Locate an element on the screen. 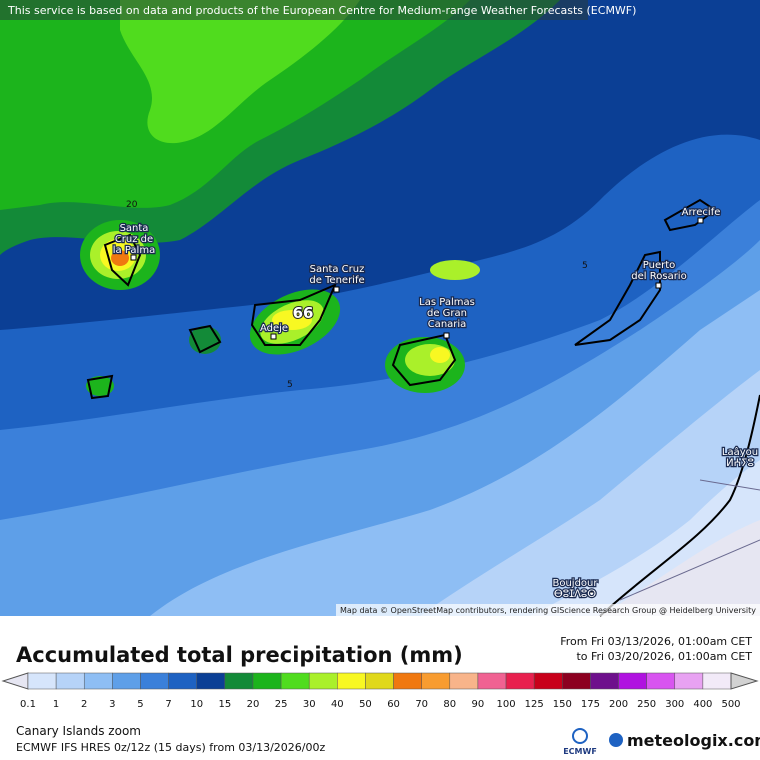 Image resolution: width=760 pixels, height=760 pixels. region: Canary Islands zoom is located at coordinates (78, 731).